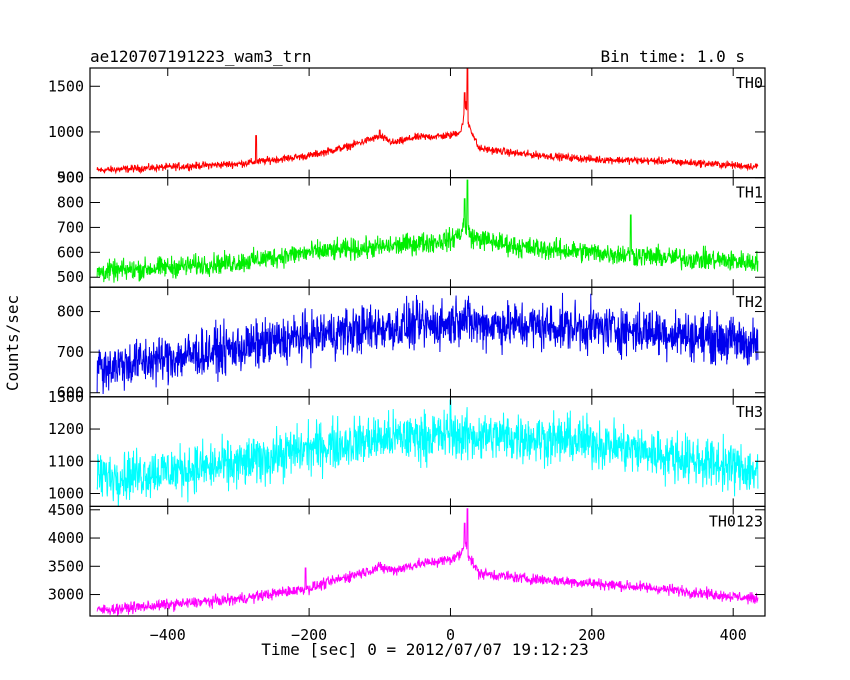 This screenshot has width=850, height=680. I want to click on y-tick-label: 1300, so click(66, 397).